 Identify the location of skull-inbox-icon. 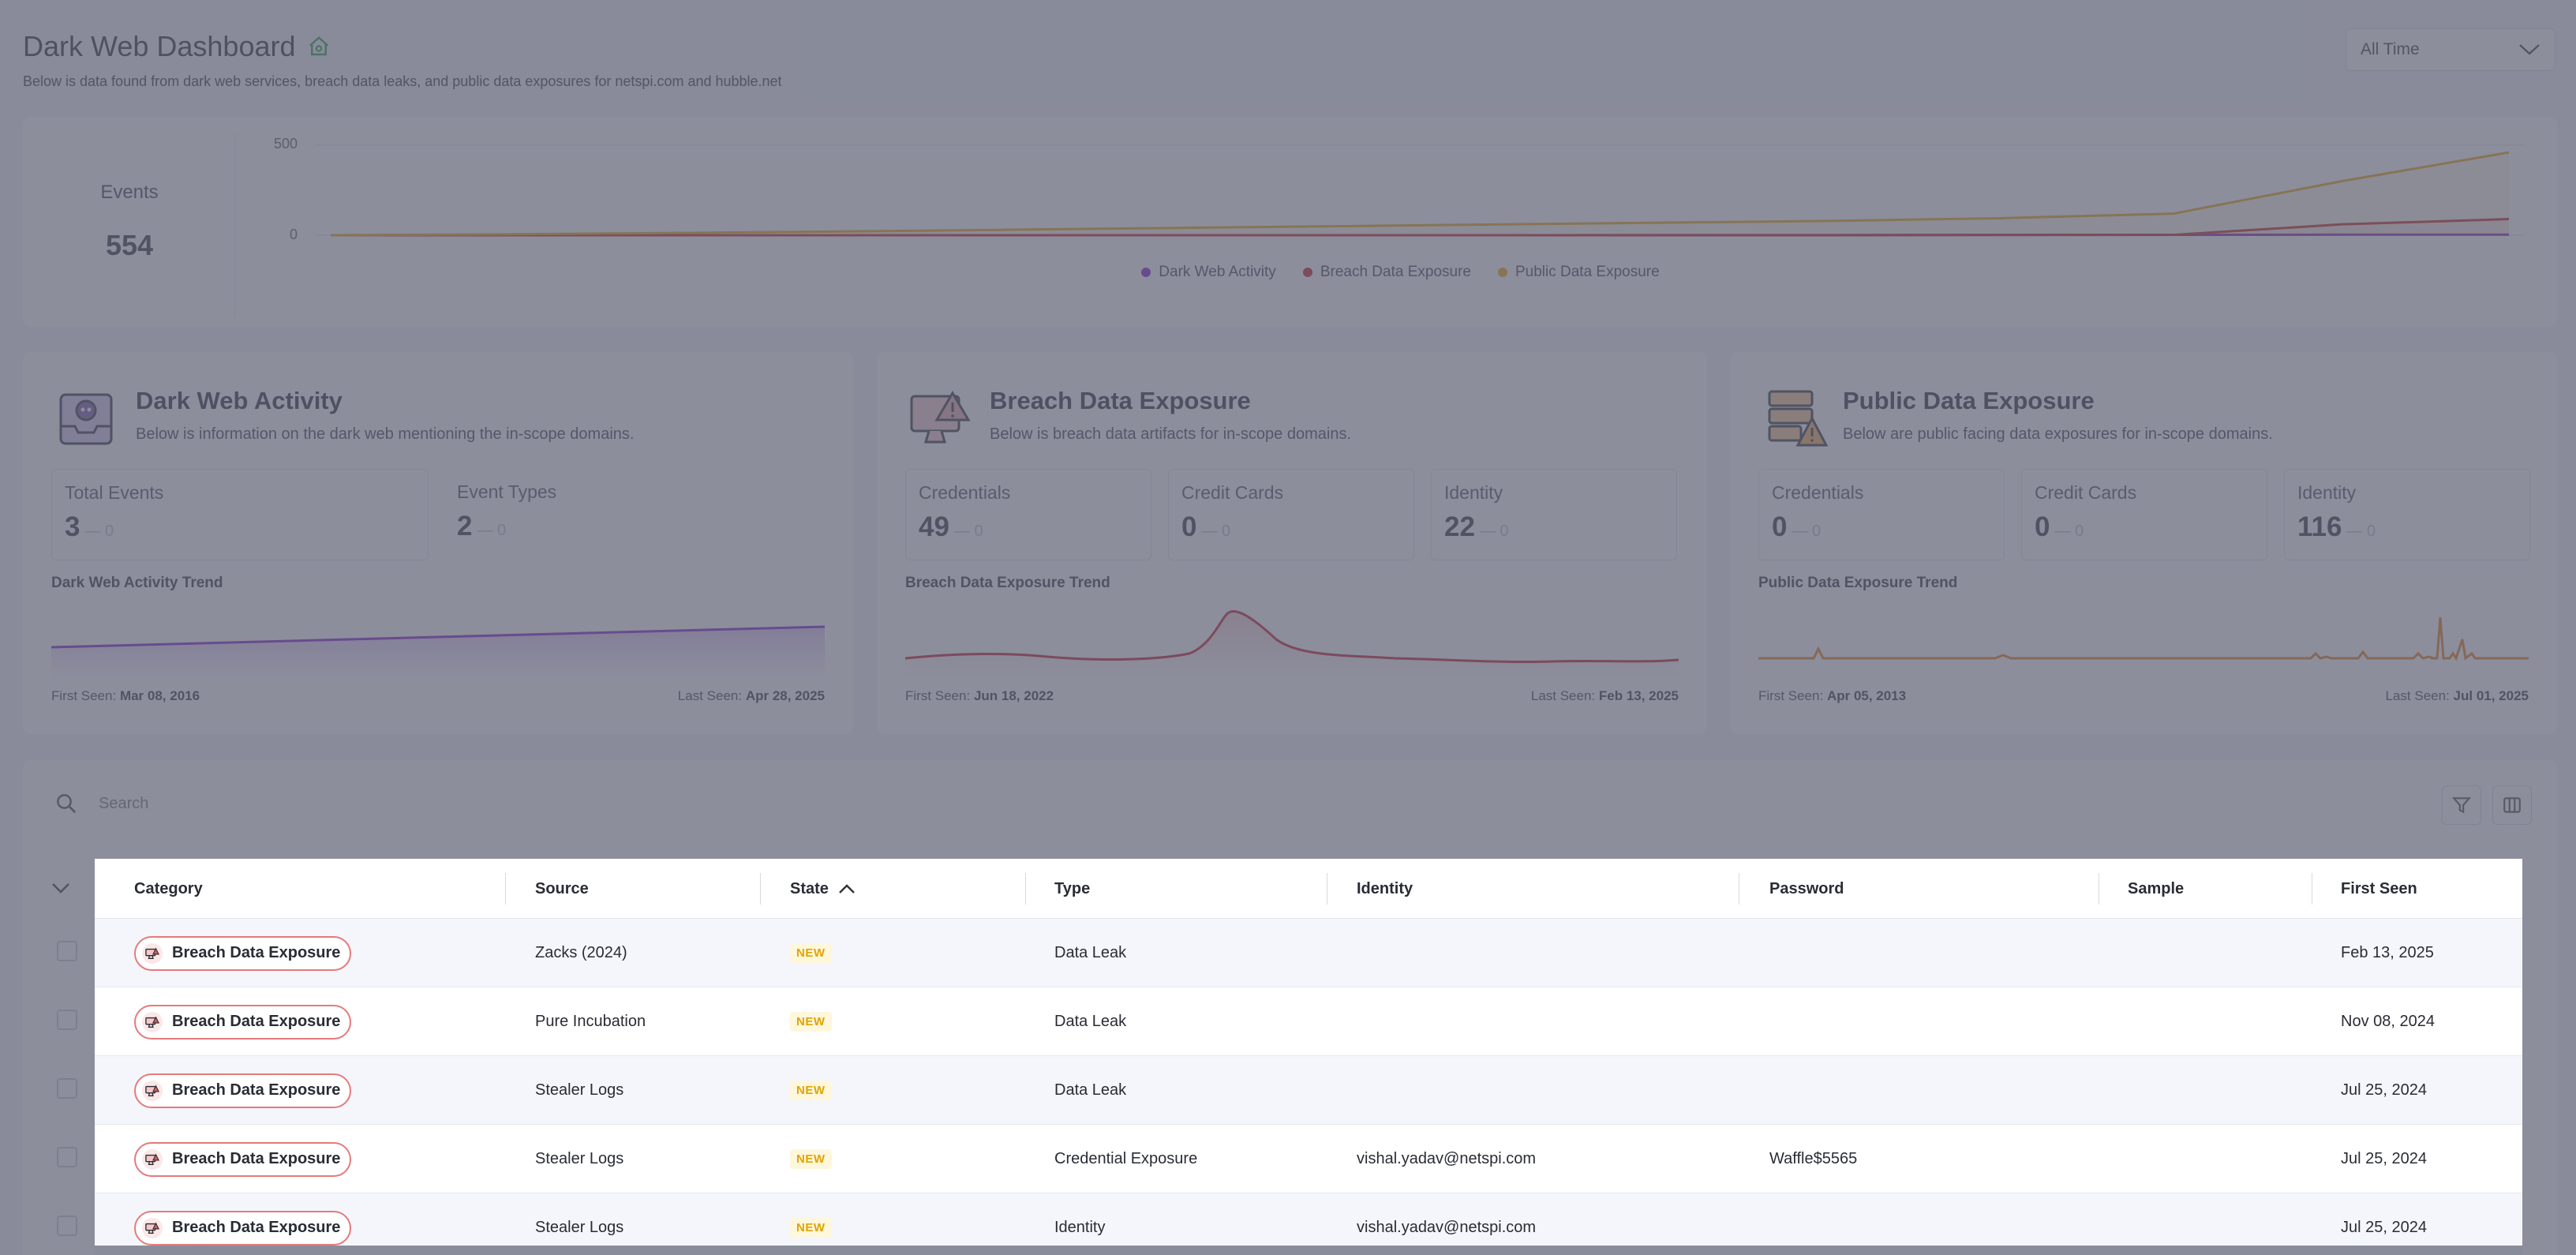
(86, 419).